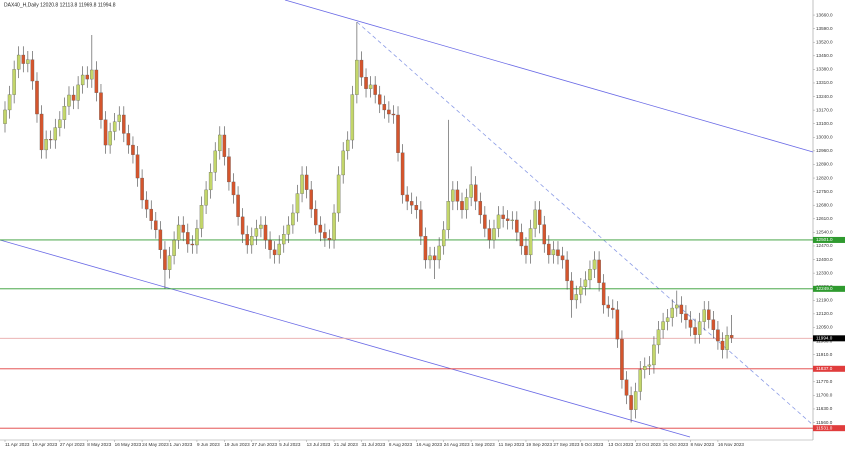  Describe the element at coordinates (824, 245) in the screenshot. I see `y-tick-label: 12470.0` at that location.